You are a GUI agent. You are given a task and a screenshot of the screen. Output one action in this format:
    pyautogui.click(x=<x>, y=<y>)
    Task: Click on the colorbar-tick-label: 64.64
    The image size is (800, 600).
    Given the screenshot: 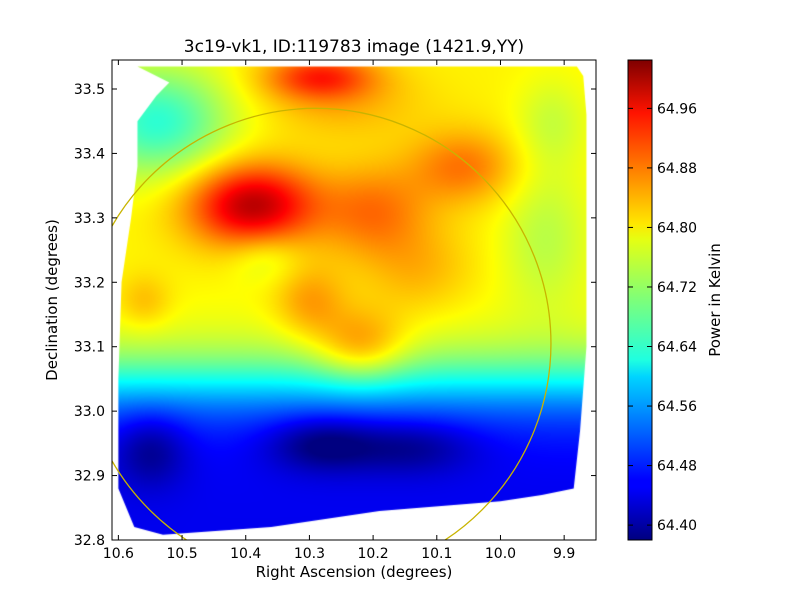 What is the action you would take?
    pyautogui.click(x=677, y=348)
    